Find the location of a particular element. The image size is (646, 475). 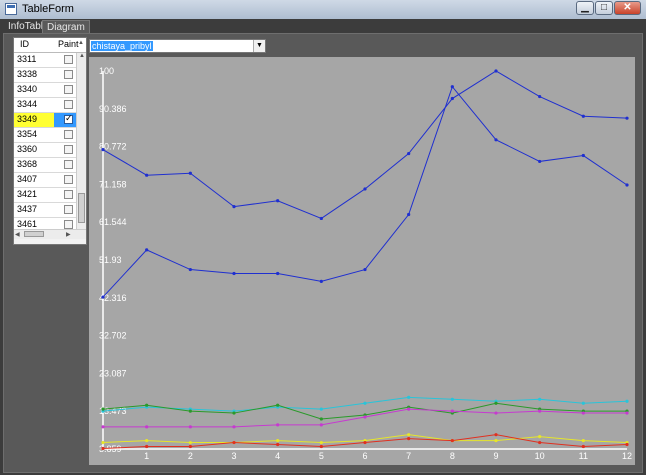

row-id: 3368 is located at coordinates (27, 164).